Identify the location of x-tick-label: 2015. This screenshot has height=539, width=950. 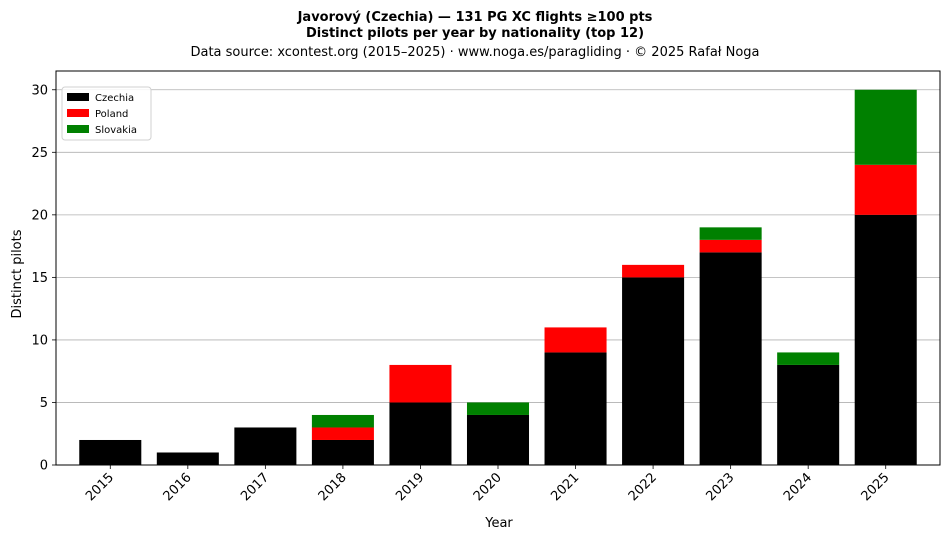
(100, 487).